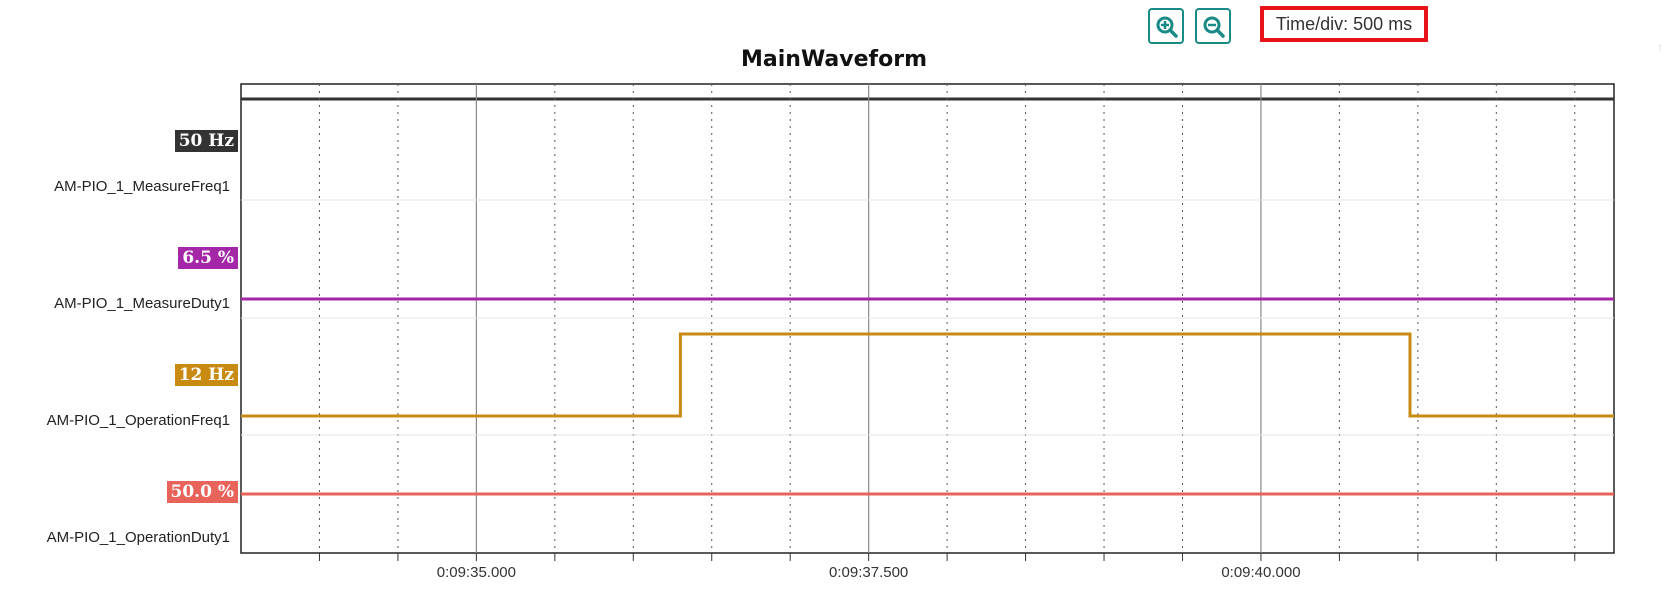 The width and height of the screenshot is (1668, 601). I want to click on trace-name-label: AM-PIO_1_OperationDuty1, so click(138, 537).